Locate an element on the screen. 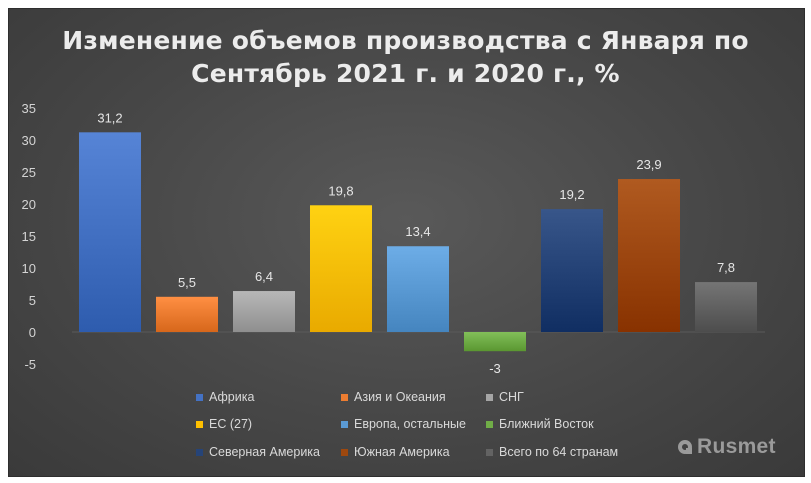  y-tick-label: 10 is located at coordinates (29, 268).